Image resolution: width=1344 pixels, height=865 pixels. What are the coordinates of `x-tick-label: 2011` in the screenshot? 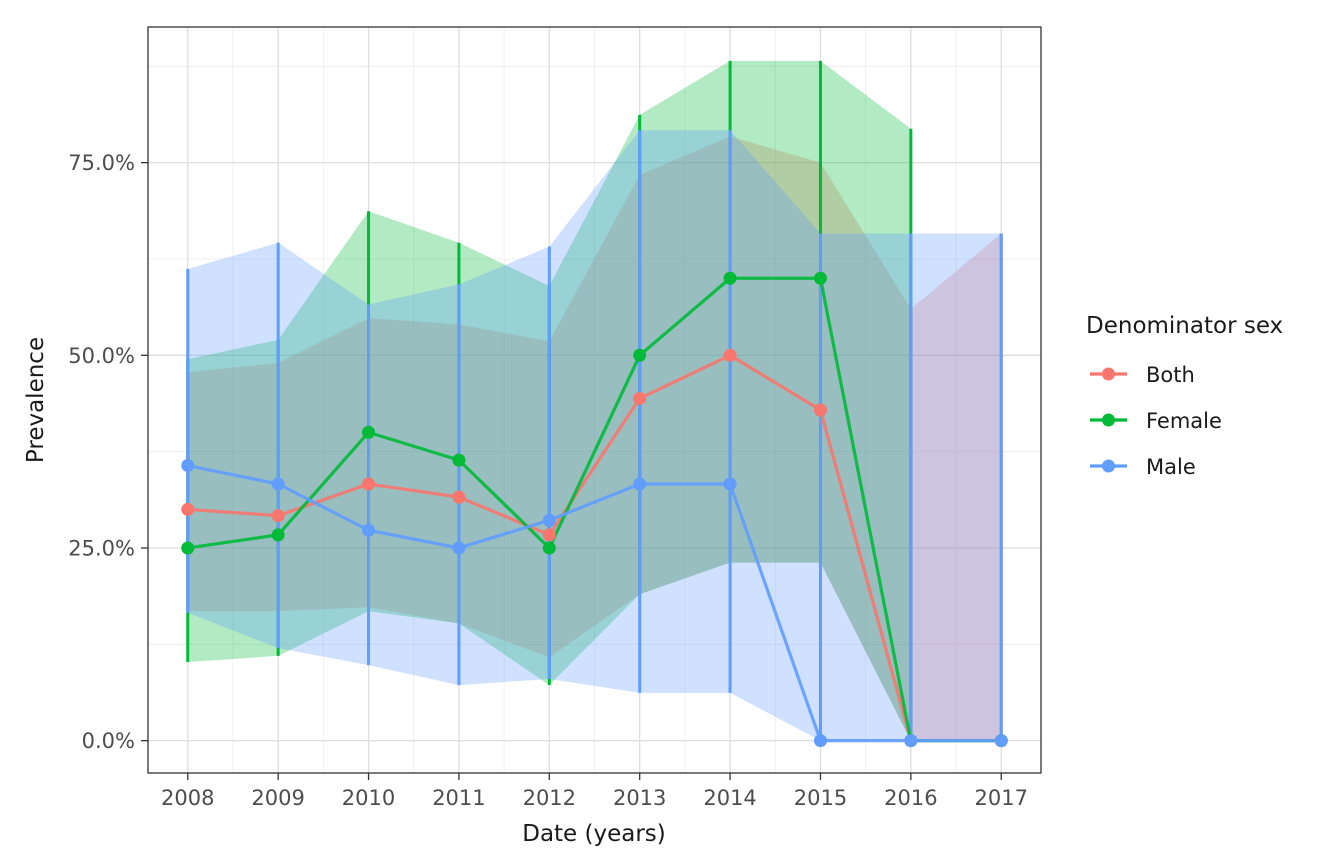 It's located at (458, 798).